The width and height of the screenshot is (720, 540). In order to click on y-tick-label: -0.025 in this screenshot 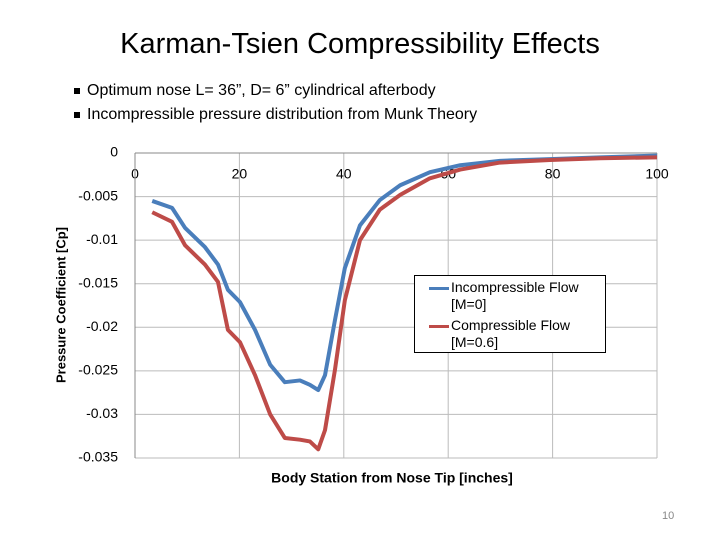, I will do `click(98, 370)`.